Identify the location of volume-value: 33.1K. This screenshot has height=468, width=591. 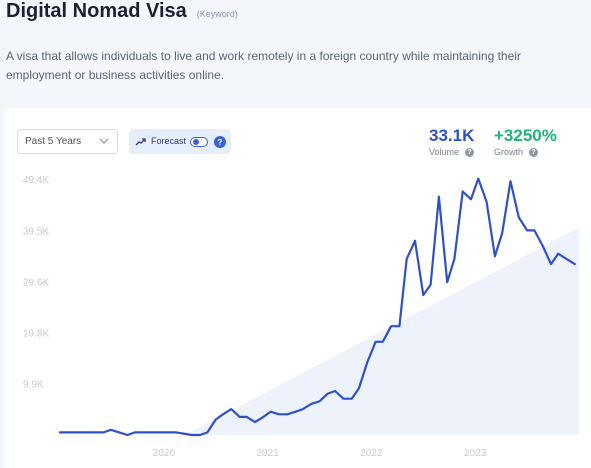
(452, 135).